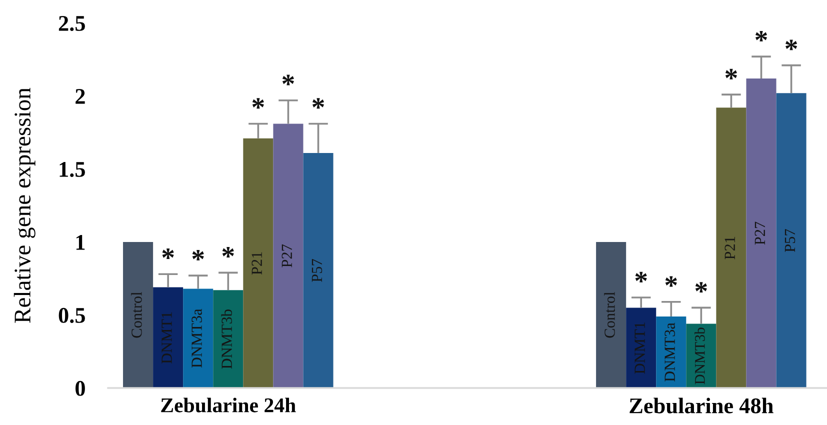 This screenshot has height=425, width=827. What do you see at coordinates (197, 338) in the screenshot?
I see `text: DNMT3a` at bounding box center [197, 338].